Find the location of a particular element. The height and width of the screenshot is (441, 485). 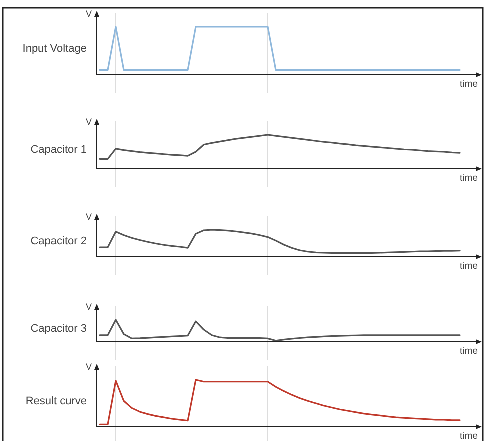

chart-title: Capacitor 3 is located at coordinates (58, 329).